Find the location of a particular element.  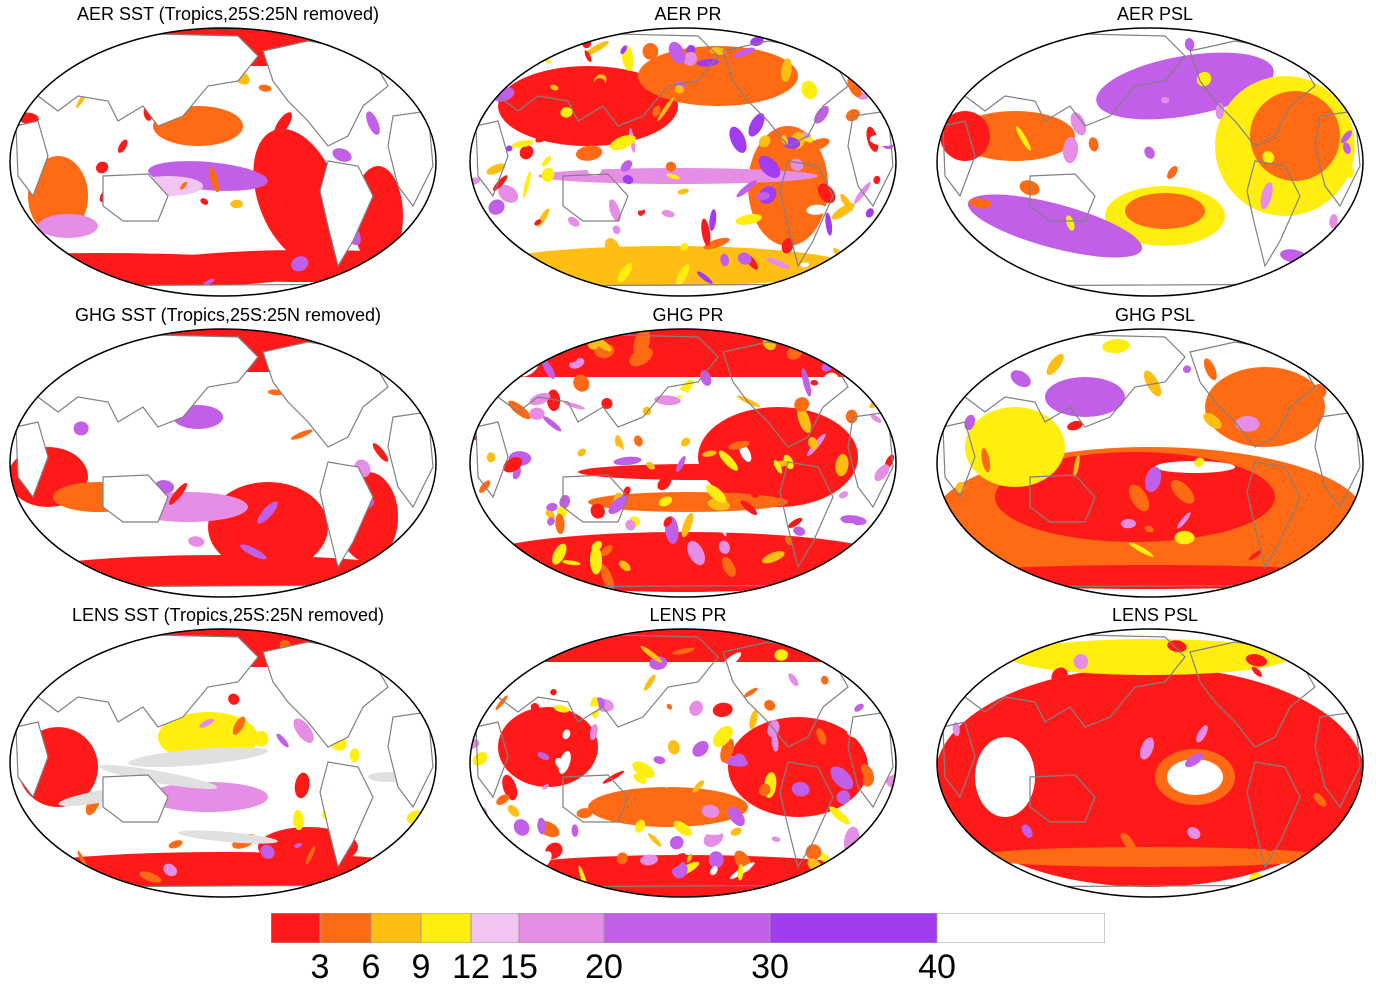

colorbar-swatch is located at coordinates (396, 928).